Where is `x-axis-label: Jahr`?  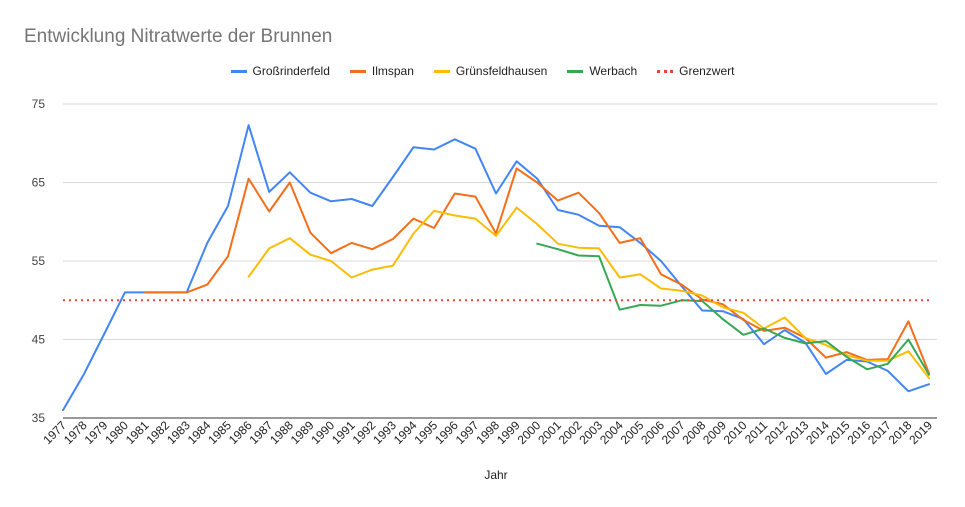 x-axis-label: Jahr is located at coordinates (495, 475).